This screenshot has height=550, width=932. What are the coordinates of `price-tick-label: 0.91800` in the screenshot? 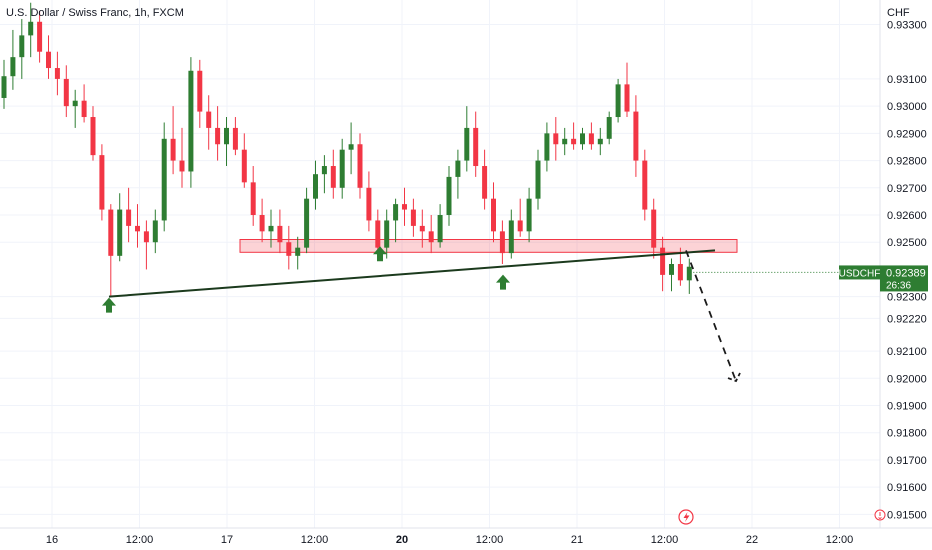 It's located at (907, 434).